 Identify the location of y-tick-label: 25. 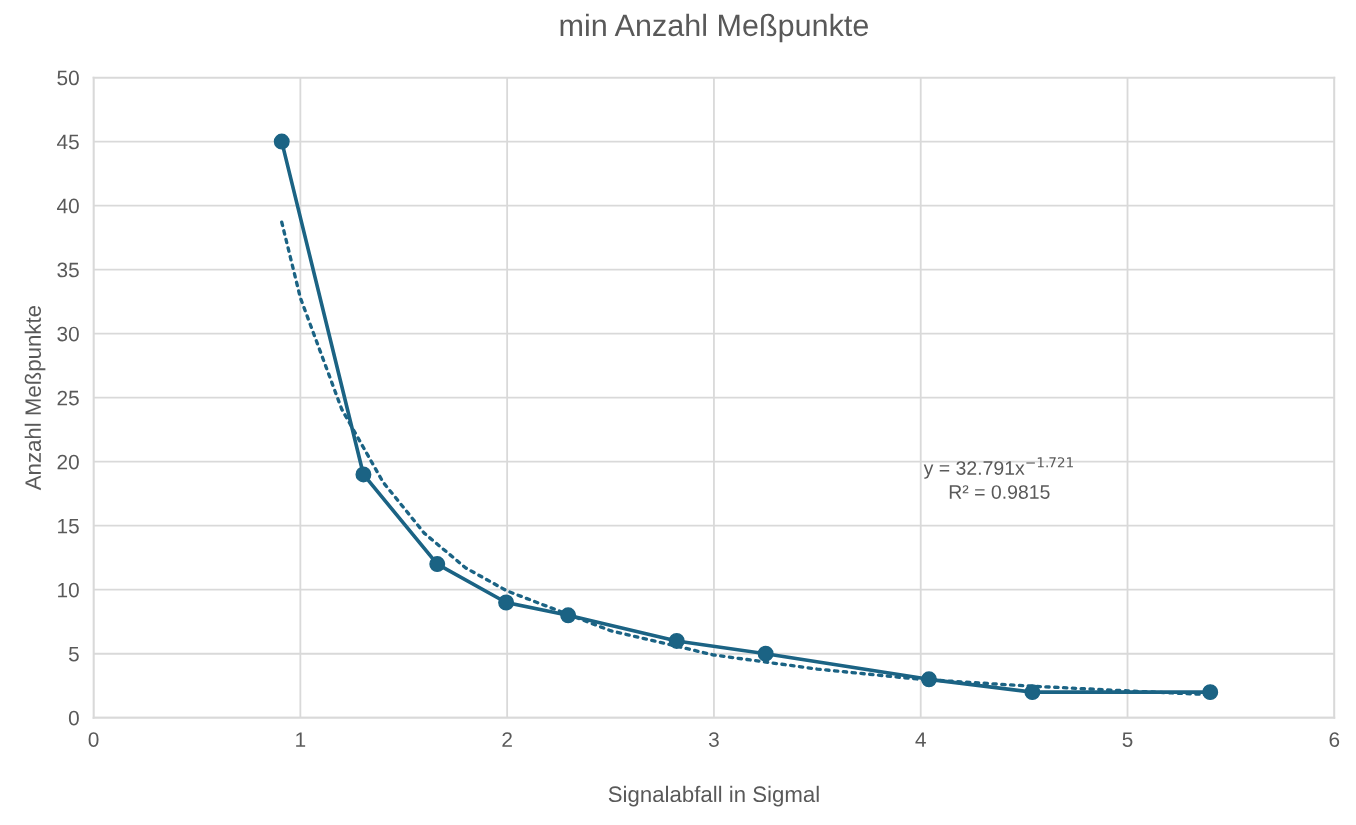
(68, 398).